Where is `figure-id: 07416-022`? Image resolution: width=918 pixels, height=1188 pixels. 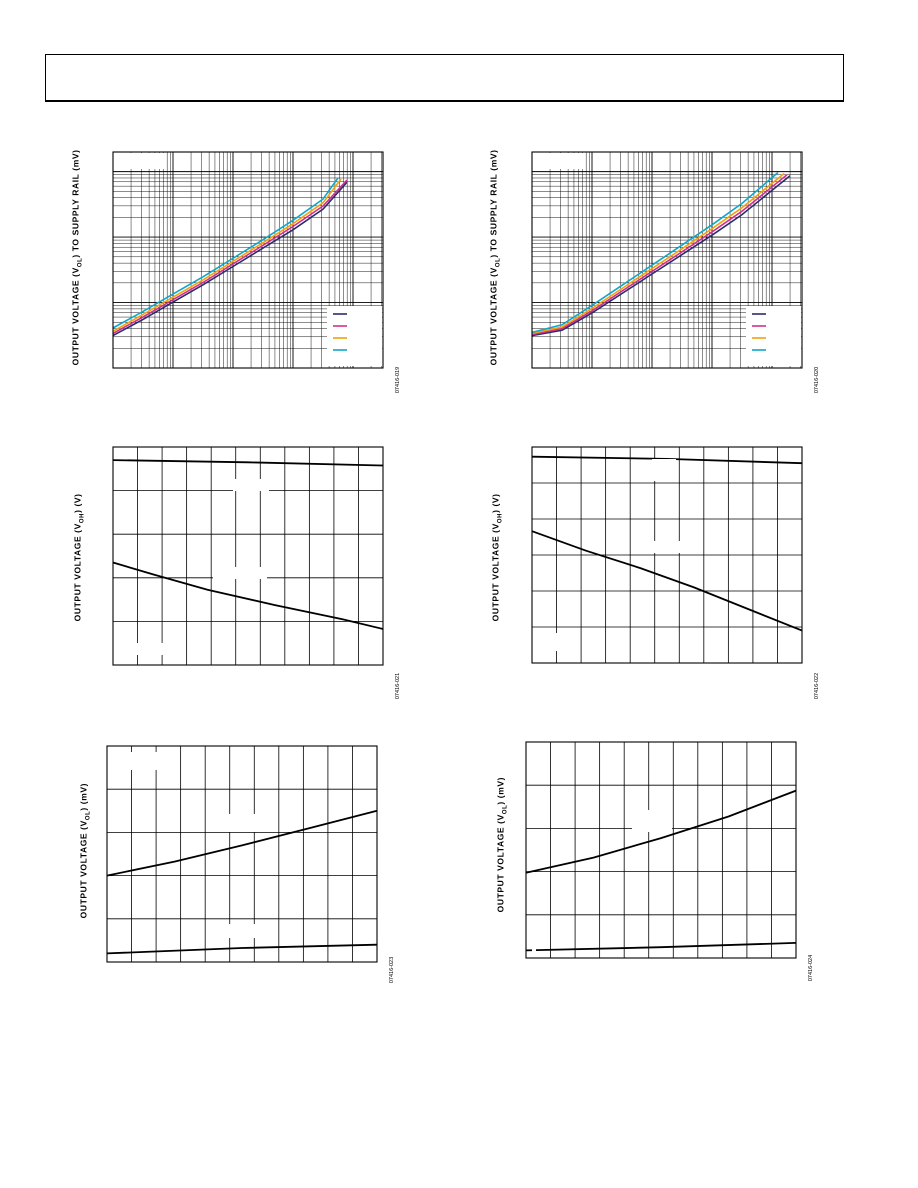
figure-id: 07416-022 is located at coordinates (817, 686).